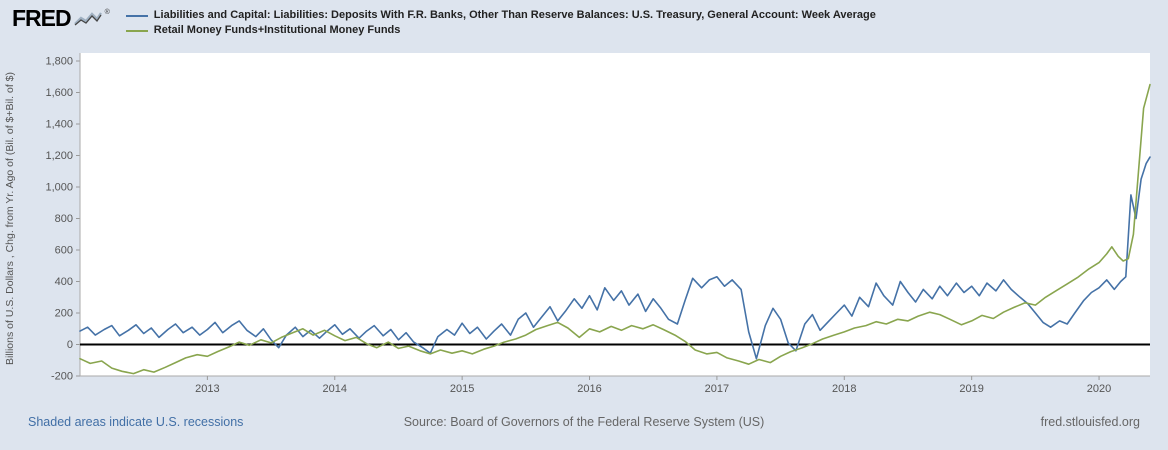 This screenshot has height=450, width=1168. What do you see at coordinates (589, 389) in the screenshot?
I see `x-axis-tick-label: 2016` at bounding box center [589, 389].